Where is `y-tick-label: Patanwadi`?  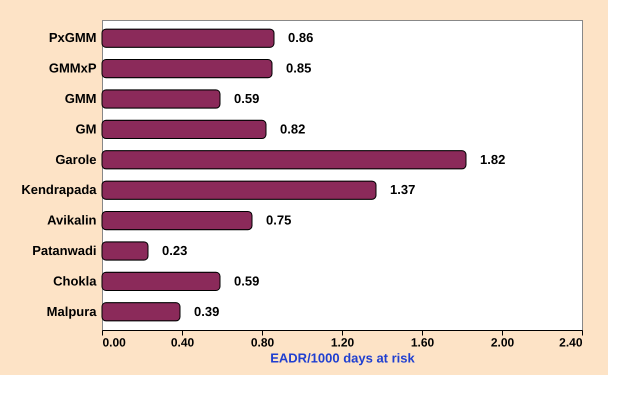
y-tick-label: Patanwadi is located at coordinates (64, 250).